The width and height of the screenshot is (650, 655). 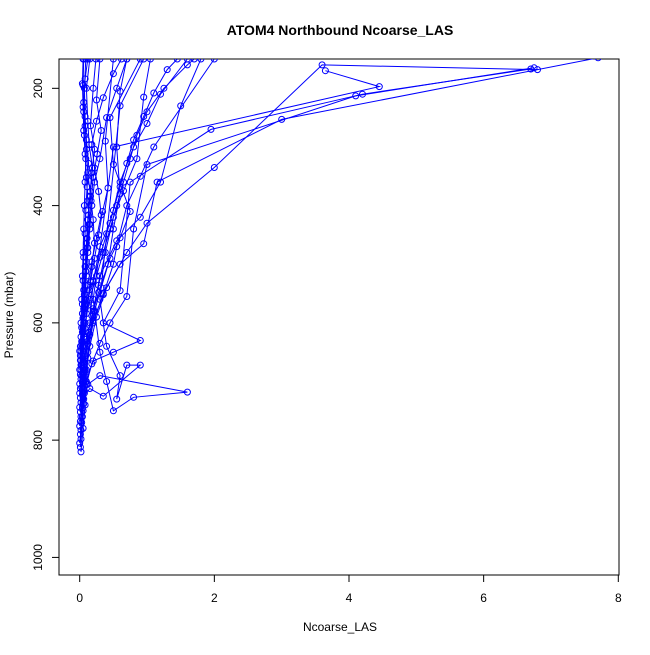 I want to click on y-tick-label: 1000, so click(x=38, y=557).